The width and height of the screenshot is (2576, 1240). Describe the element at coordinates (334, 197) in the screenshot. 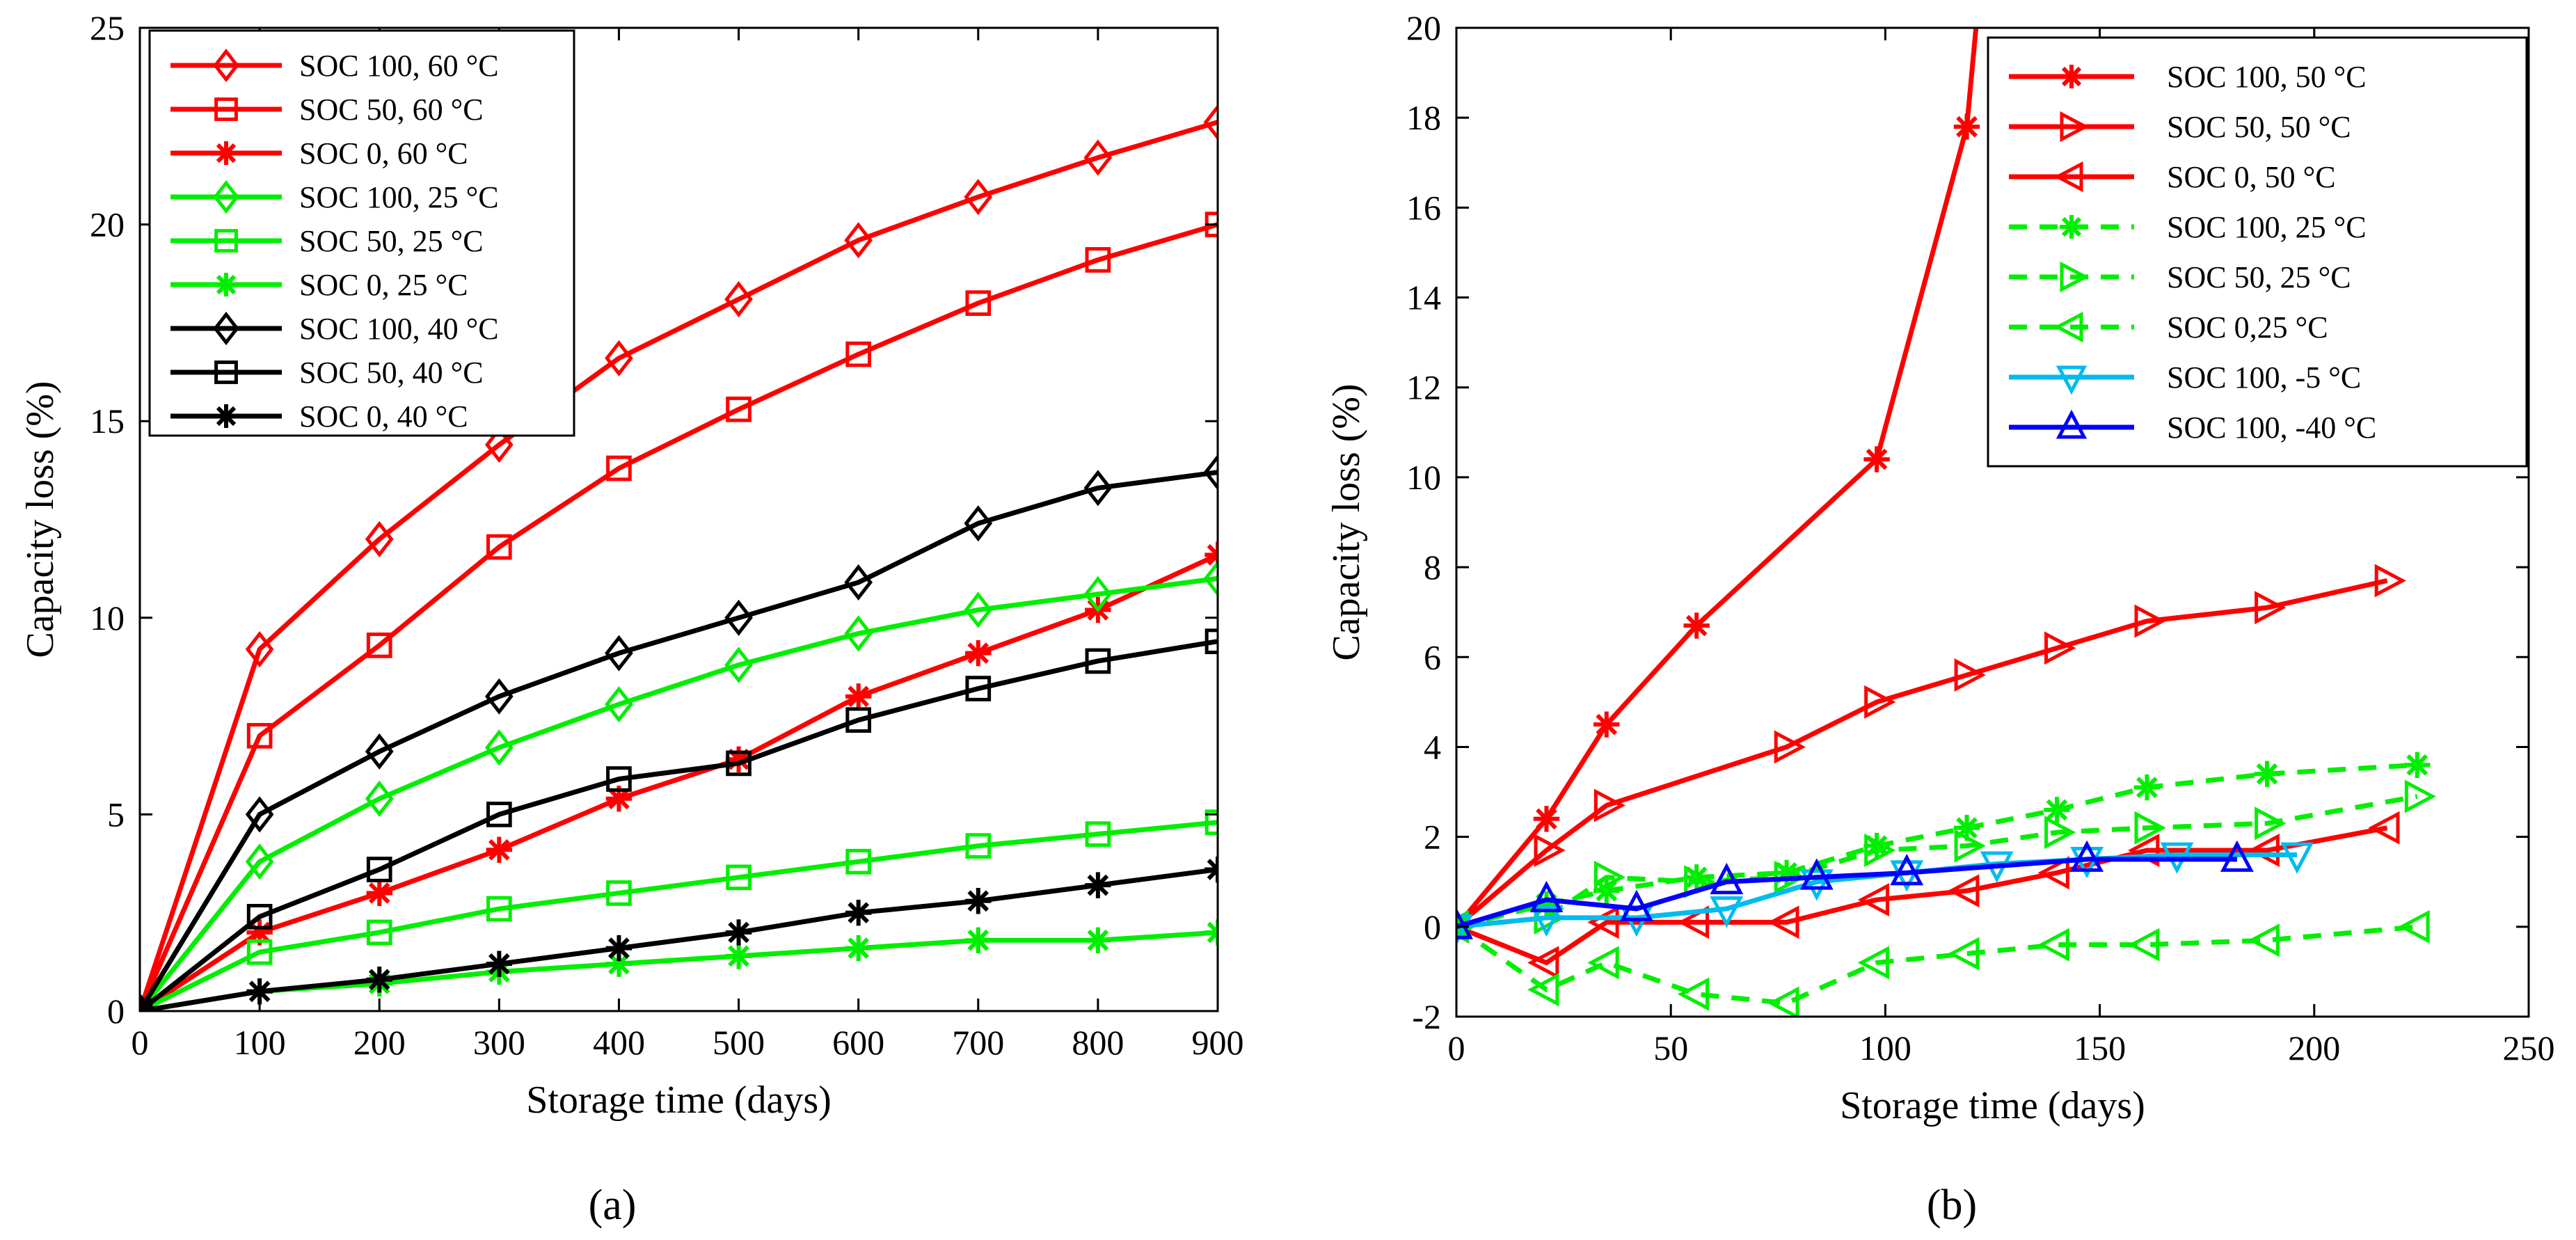

I see `chart-a-legend-item: SOC 100, 25 °C` at that location.